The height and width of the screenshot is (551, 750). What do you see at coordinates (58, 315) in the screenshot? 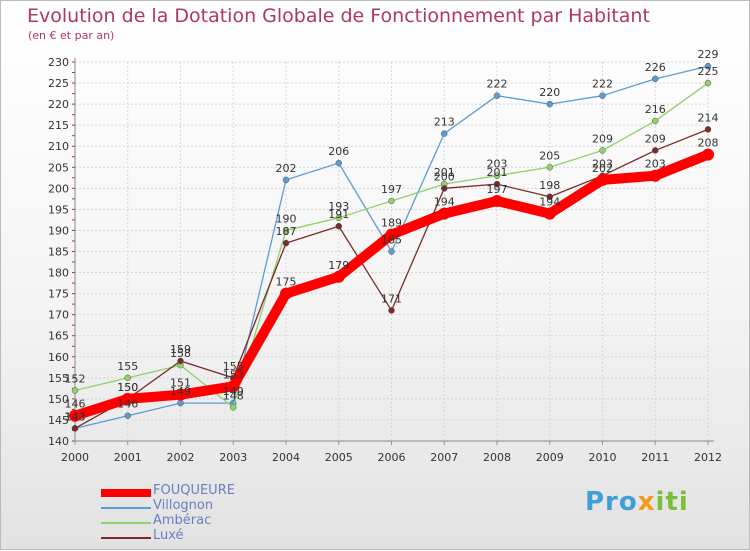
I see `y-tick-label: 170` at bounding box center [58, 315].